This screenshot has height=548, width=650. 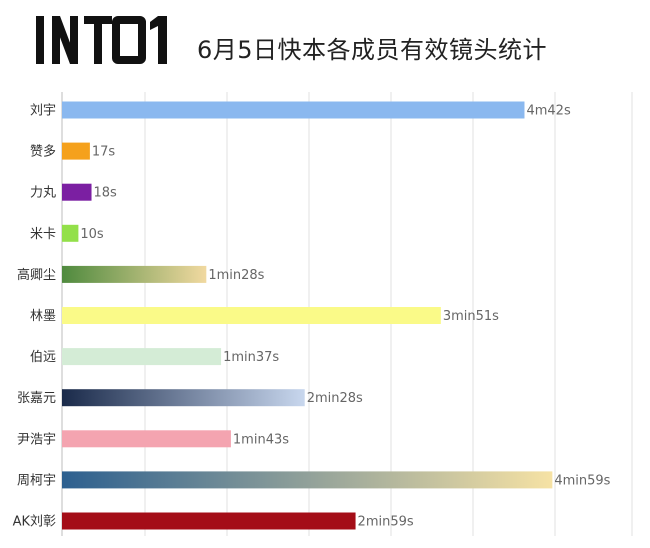 What do you see at coordinates (43, 152) in the screenshot?
I see `category-label: 赞多` at bounding box center [43, 152].